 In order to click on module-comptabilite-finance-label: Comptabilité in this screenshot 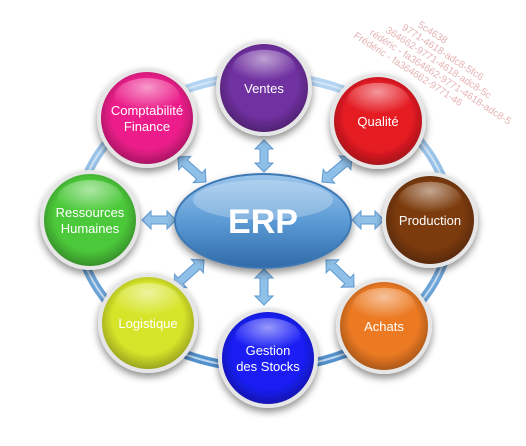, I will do `click(147, 110)`.